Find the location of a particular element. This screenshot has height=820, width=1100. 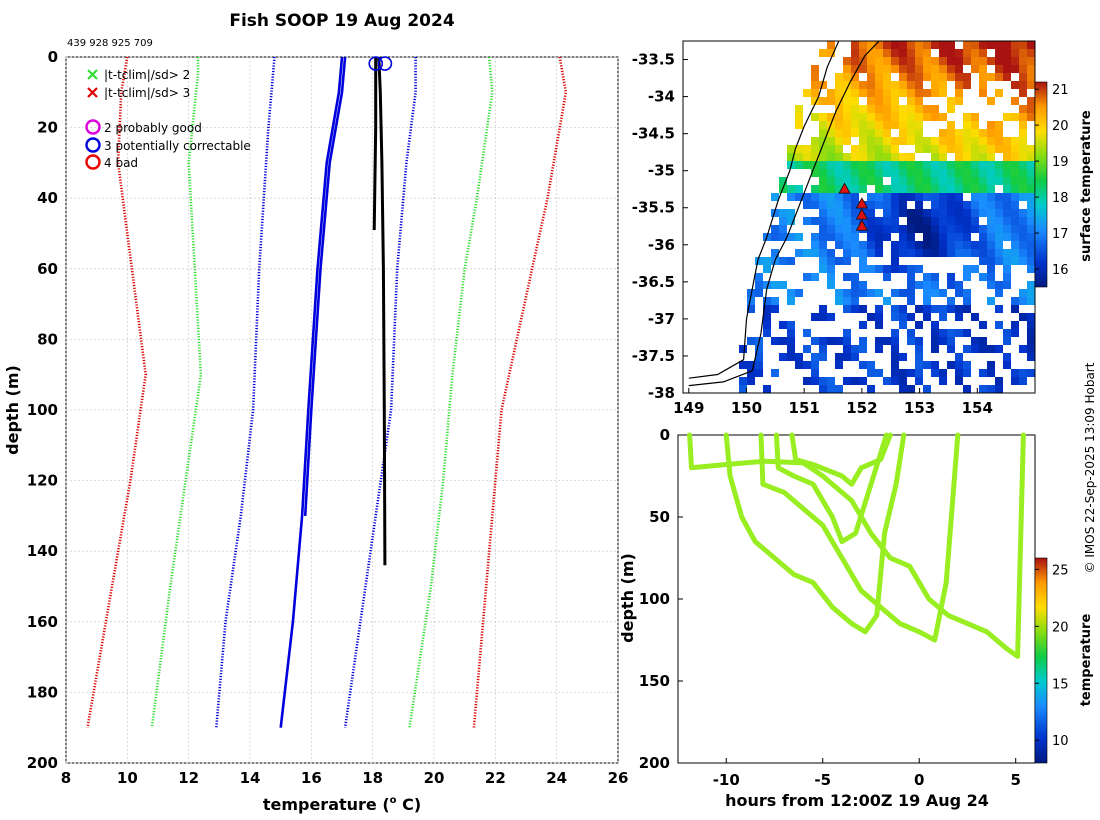

map-x-tick-label: 149 is located at coordinates (688, 408).